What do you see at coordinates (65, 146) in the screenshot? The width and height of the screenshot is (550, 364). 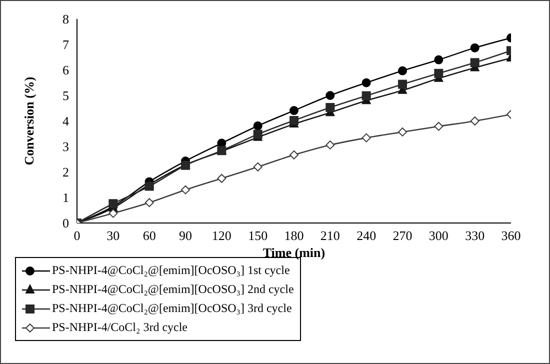 I see `y-tick-label: 3` at bounding box center [65, 146].